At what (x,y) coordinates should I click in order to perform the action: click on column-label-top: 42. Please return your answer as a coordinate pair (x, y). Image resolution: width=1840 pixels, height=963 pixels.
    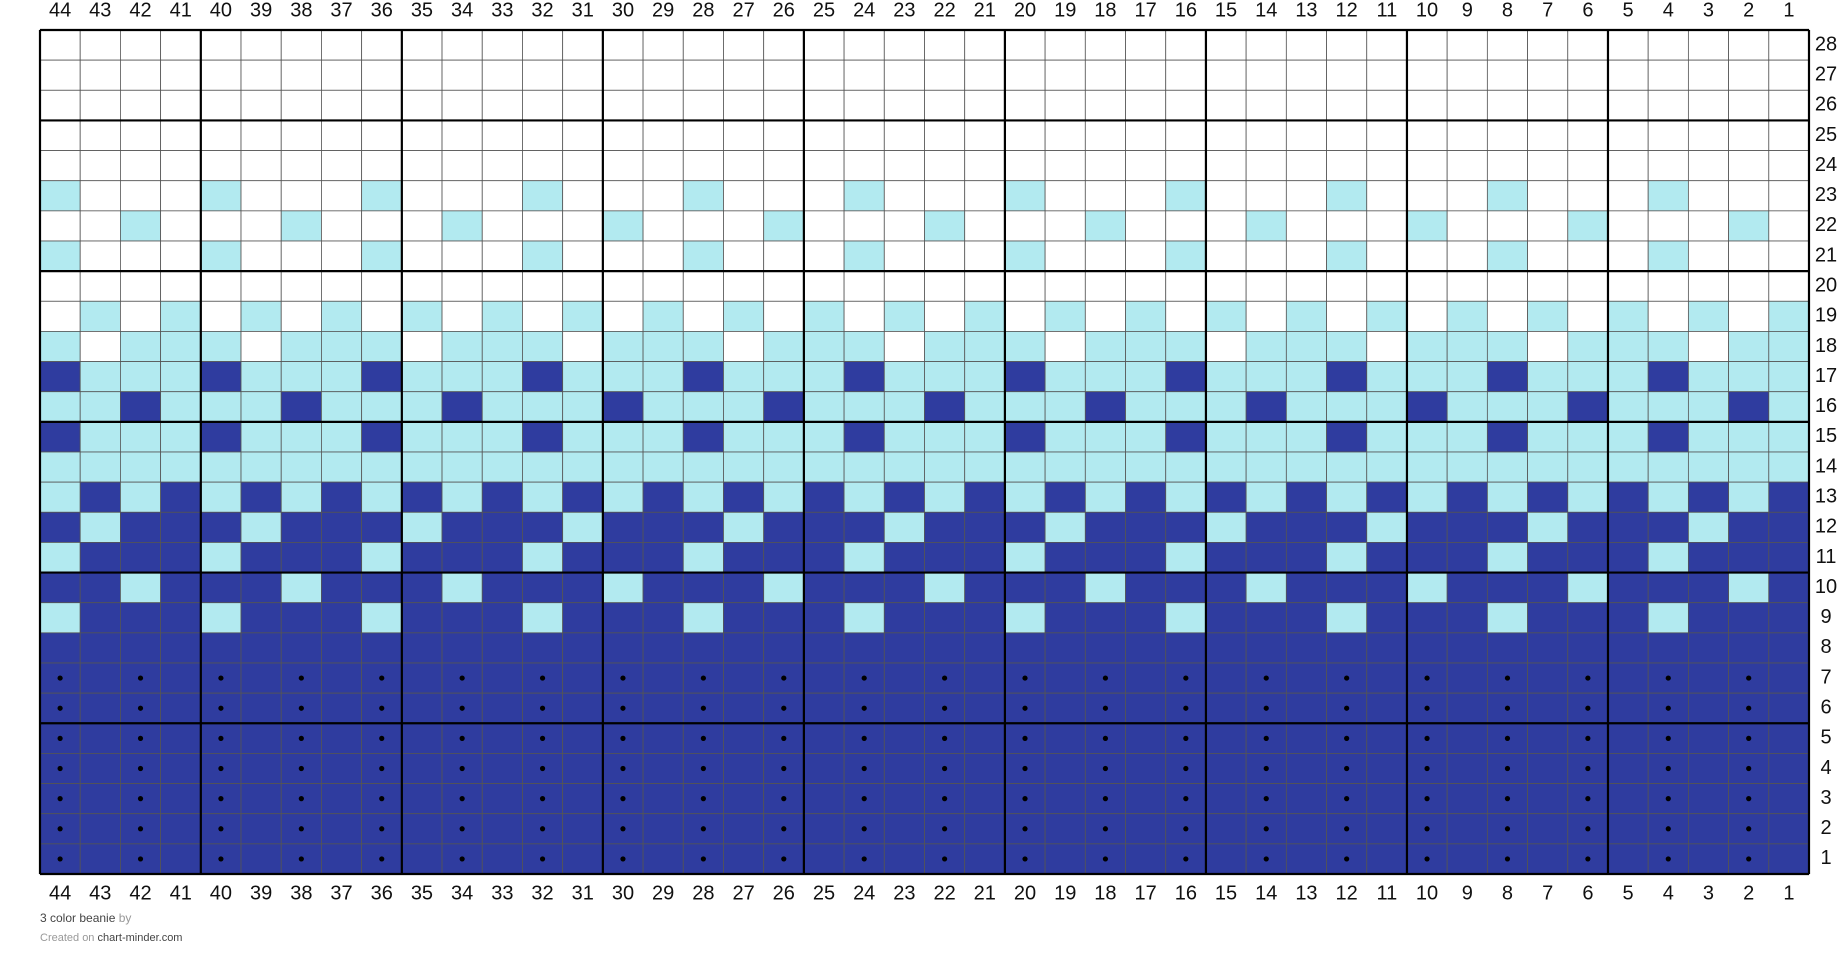
    Looking at the image, I should click on (140, 10).